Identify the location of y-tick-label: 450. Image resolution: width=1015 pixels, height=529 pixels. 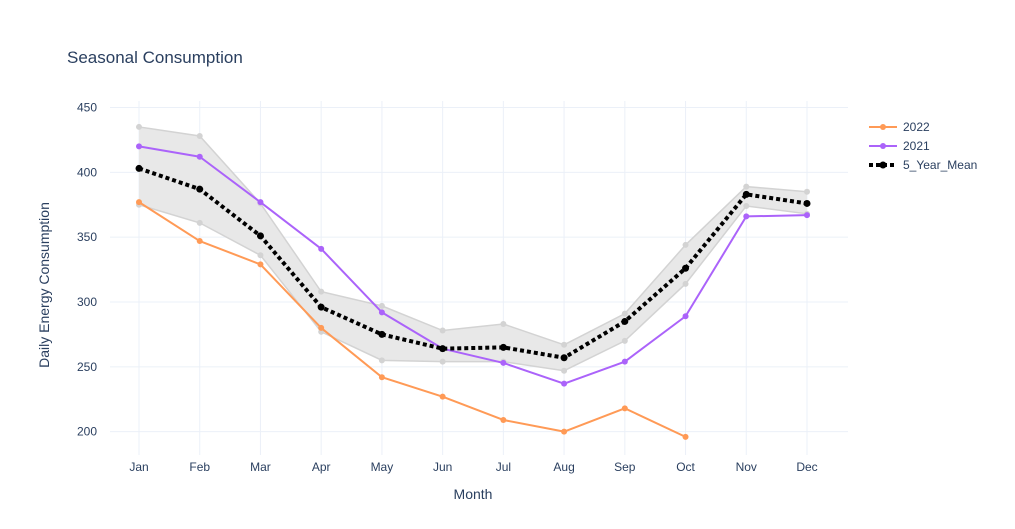
(87, 107).